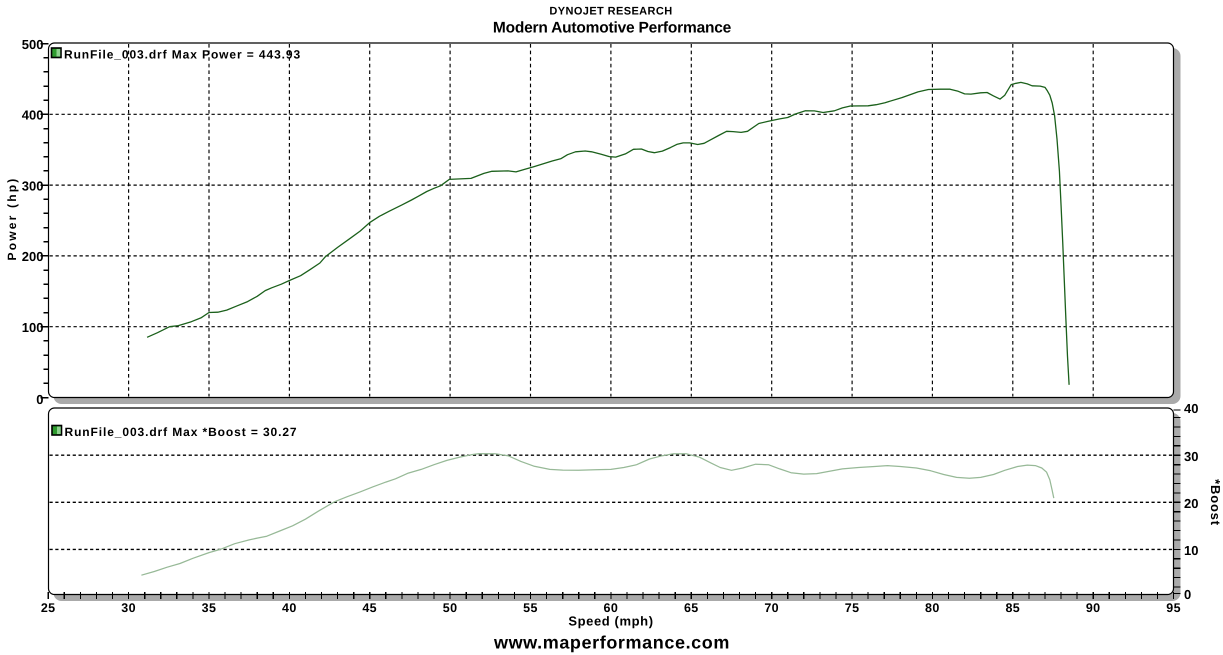 The height and width of the screenshot is (655, 1223). What do you see at coordinates (33, 185) in the screenshot?
I see `svg-text: 300` at bounding box center [33, 185].